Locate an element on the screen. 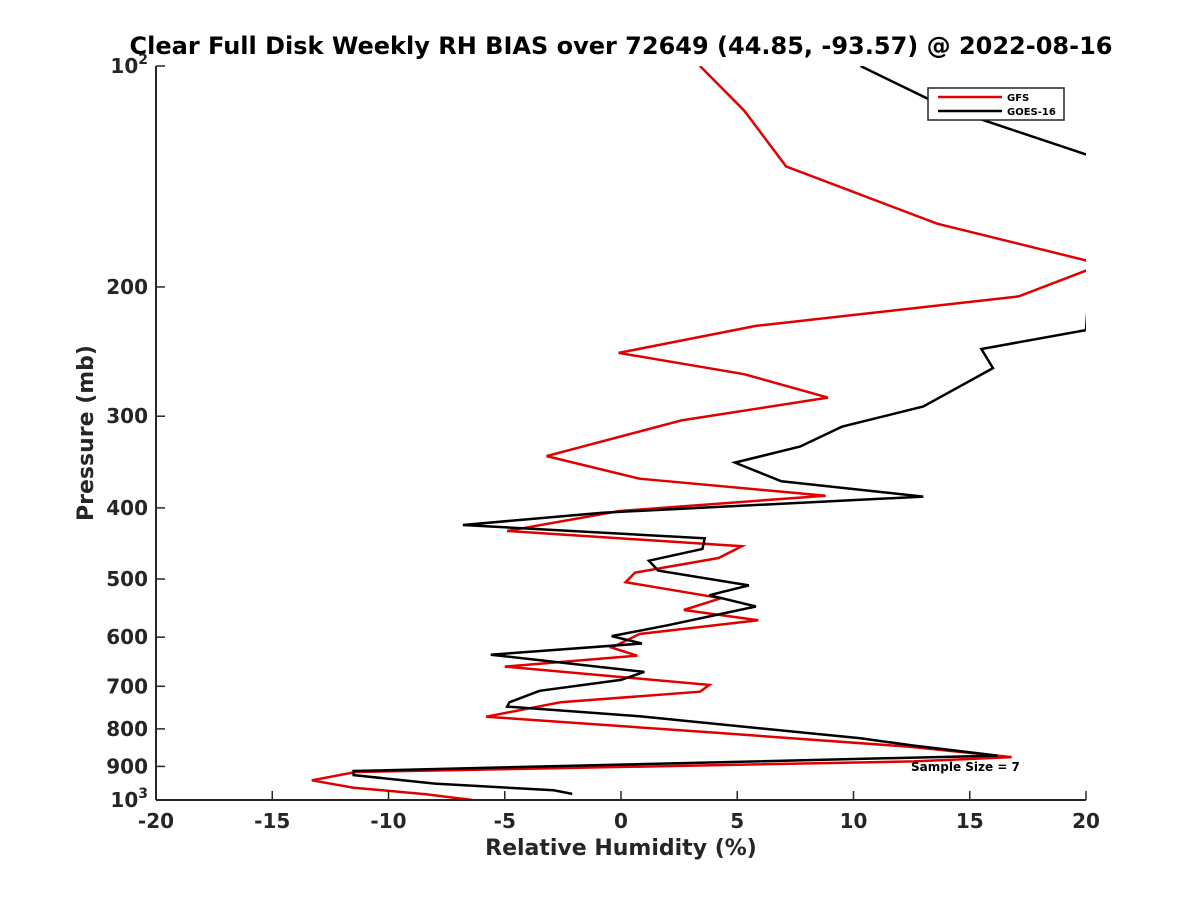  y-tick-label: 500 is located at coordinates (127, 579).